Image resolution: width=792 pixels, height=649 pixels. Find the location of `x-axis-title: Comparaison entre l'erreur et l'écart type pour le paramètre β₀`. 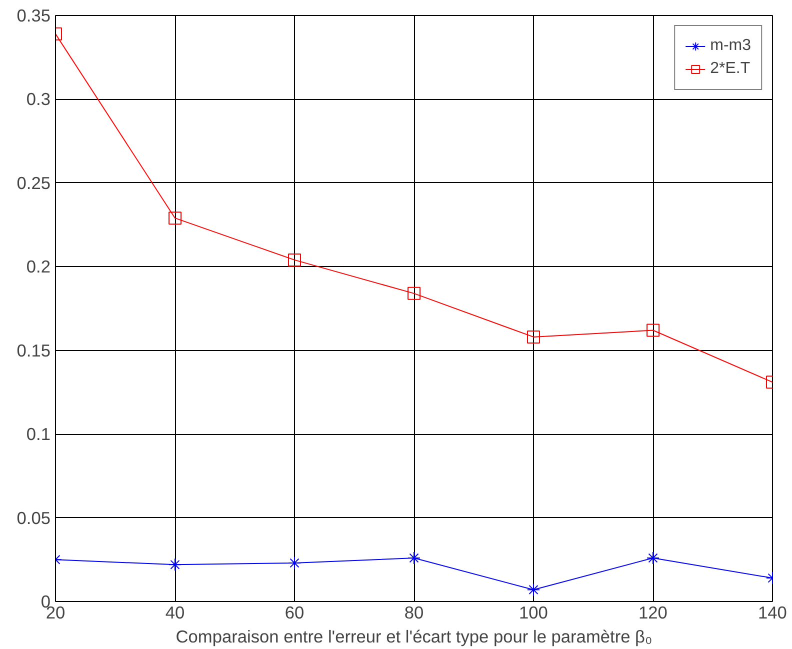

x-axis-title: Comparaison entre l'erreur et l'écart type pour le paramètre β₀ is located at coordinates (414, 636).